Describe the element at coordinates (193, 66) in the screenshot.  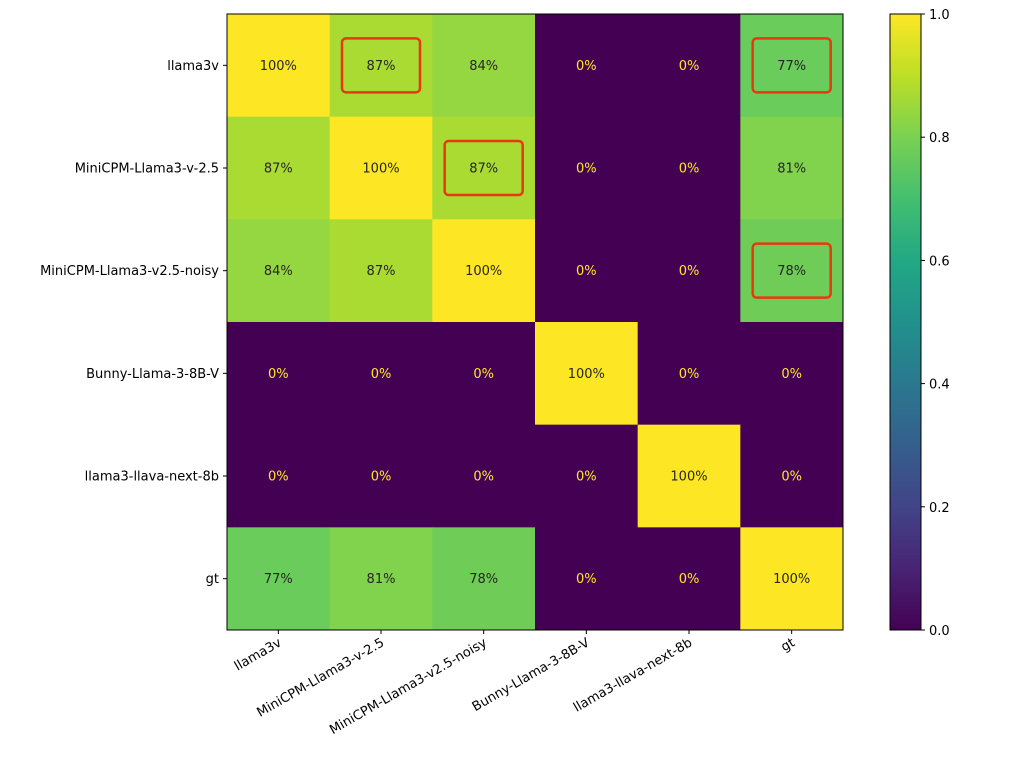
I see `y-tick-label: llama3v` at that location.